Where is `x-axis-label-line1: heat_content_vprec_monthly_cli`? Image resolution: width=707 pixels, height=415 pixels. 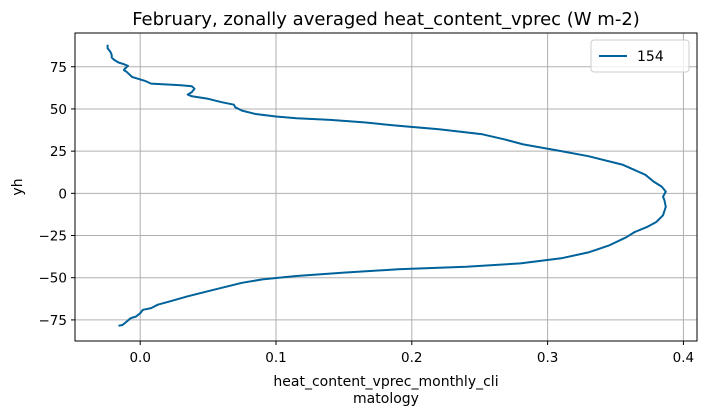 x-axis-label-line1: heat_content_vprec_monthly_cli is located at coordinates (385, 382).